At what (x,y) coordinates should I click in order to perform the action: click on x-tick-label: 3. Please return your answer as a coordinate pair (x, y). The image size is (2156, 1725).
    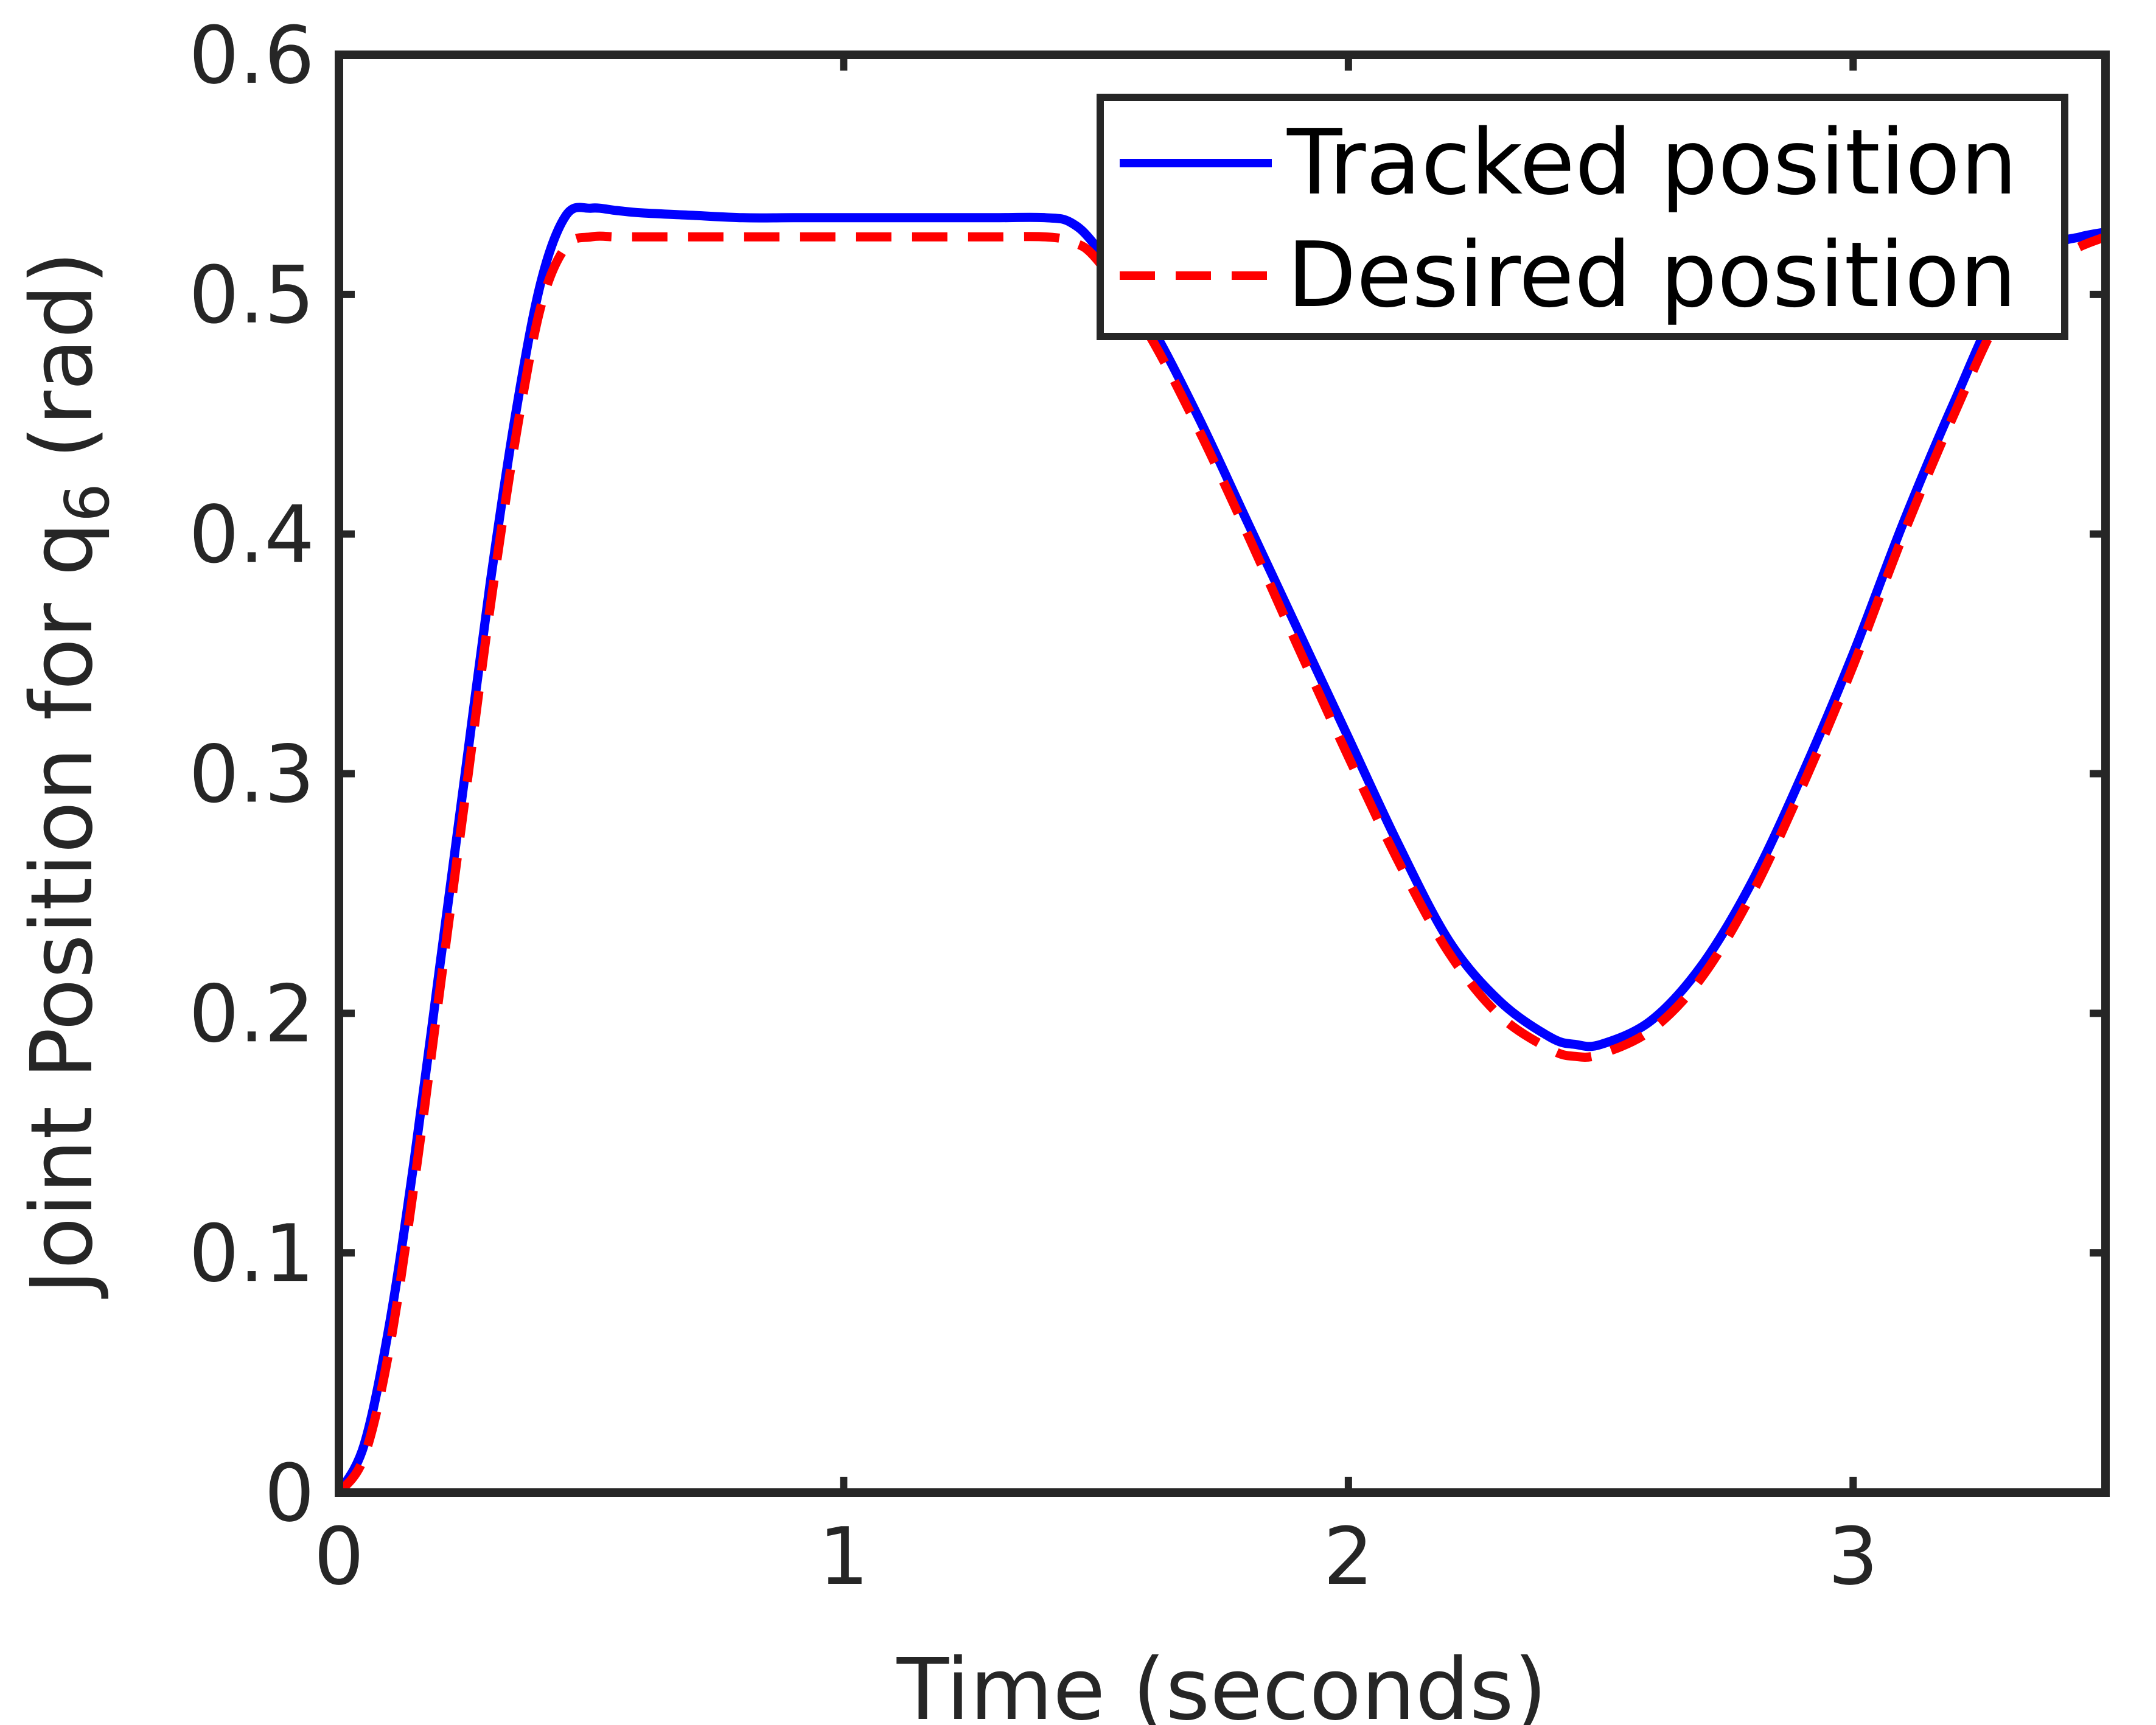
    Looking at the image, I should click on (1853, 1557).